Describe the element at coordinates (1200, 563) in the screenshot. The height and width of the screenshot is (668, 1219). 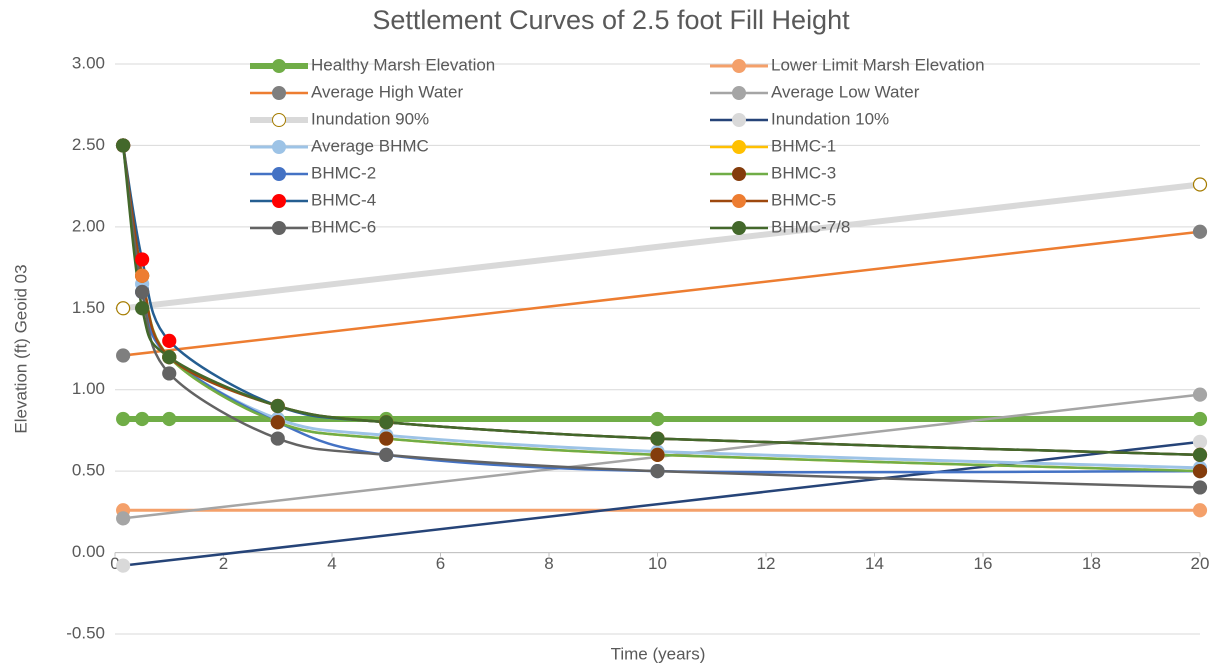
I see `x-tick-label: 20` at that location.